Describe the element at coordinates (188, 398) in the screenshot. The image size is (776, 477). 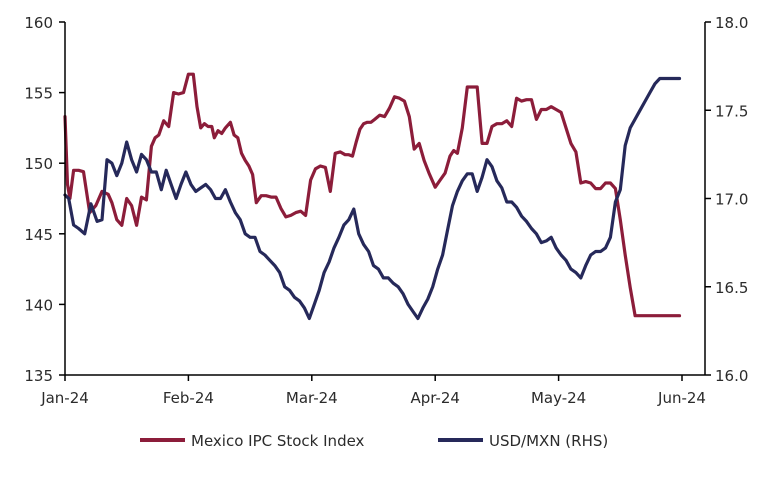
I see `x-tick-label: Feb-24` at that location.